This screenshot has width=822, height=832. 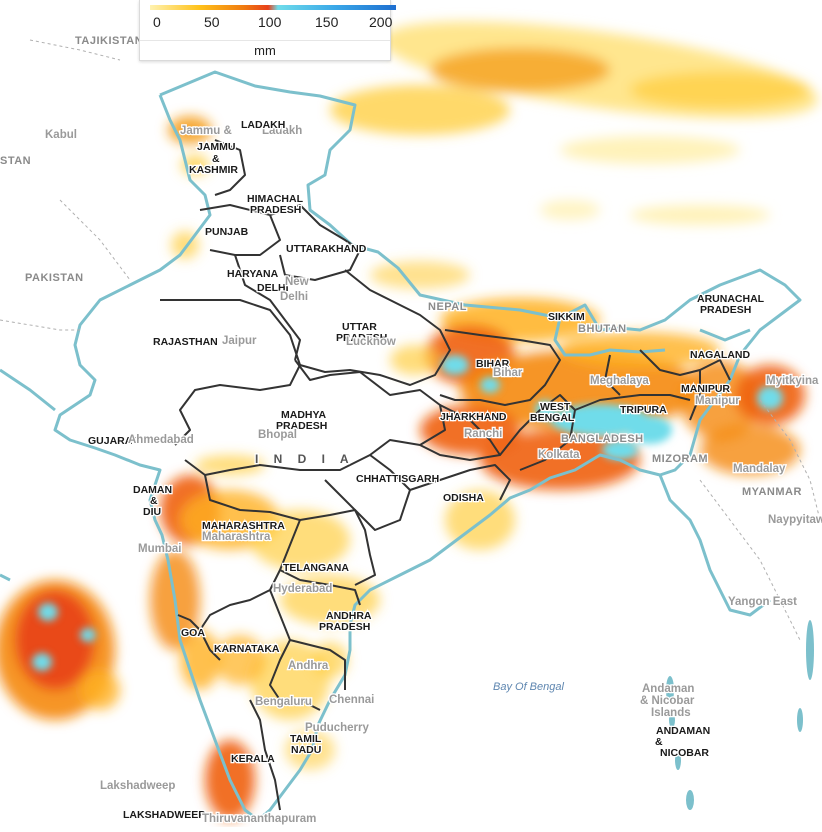 I want to click on label-india: I N D I A, so click(x=305, y=459).